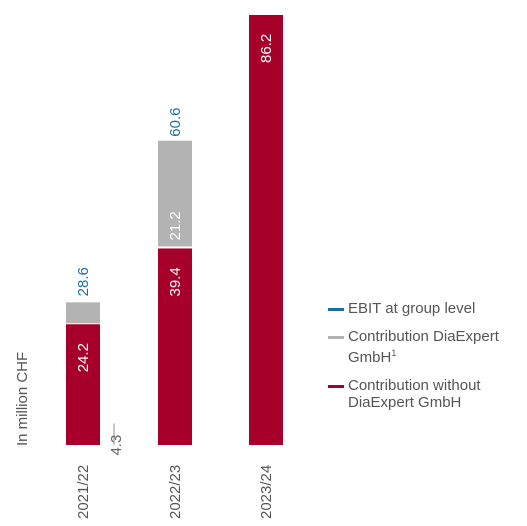 This screenshot has height=526, width=527. Describe the element at coordinates (175, 225) in the screenshot. I see `value-label-diaexpert-2: 21.2` at that location.